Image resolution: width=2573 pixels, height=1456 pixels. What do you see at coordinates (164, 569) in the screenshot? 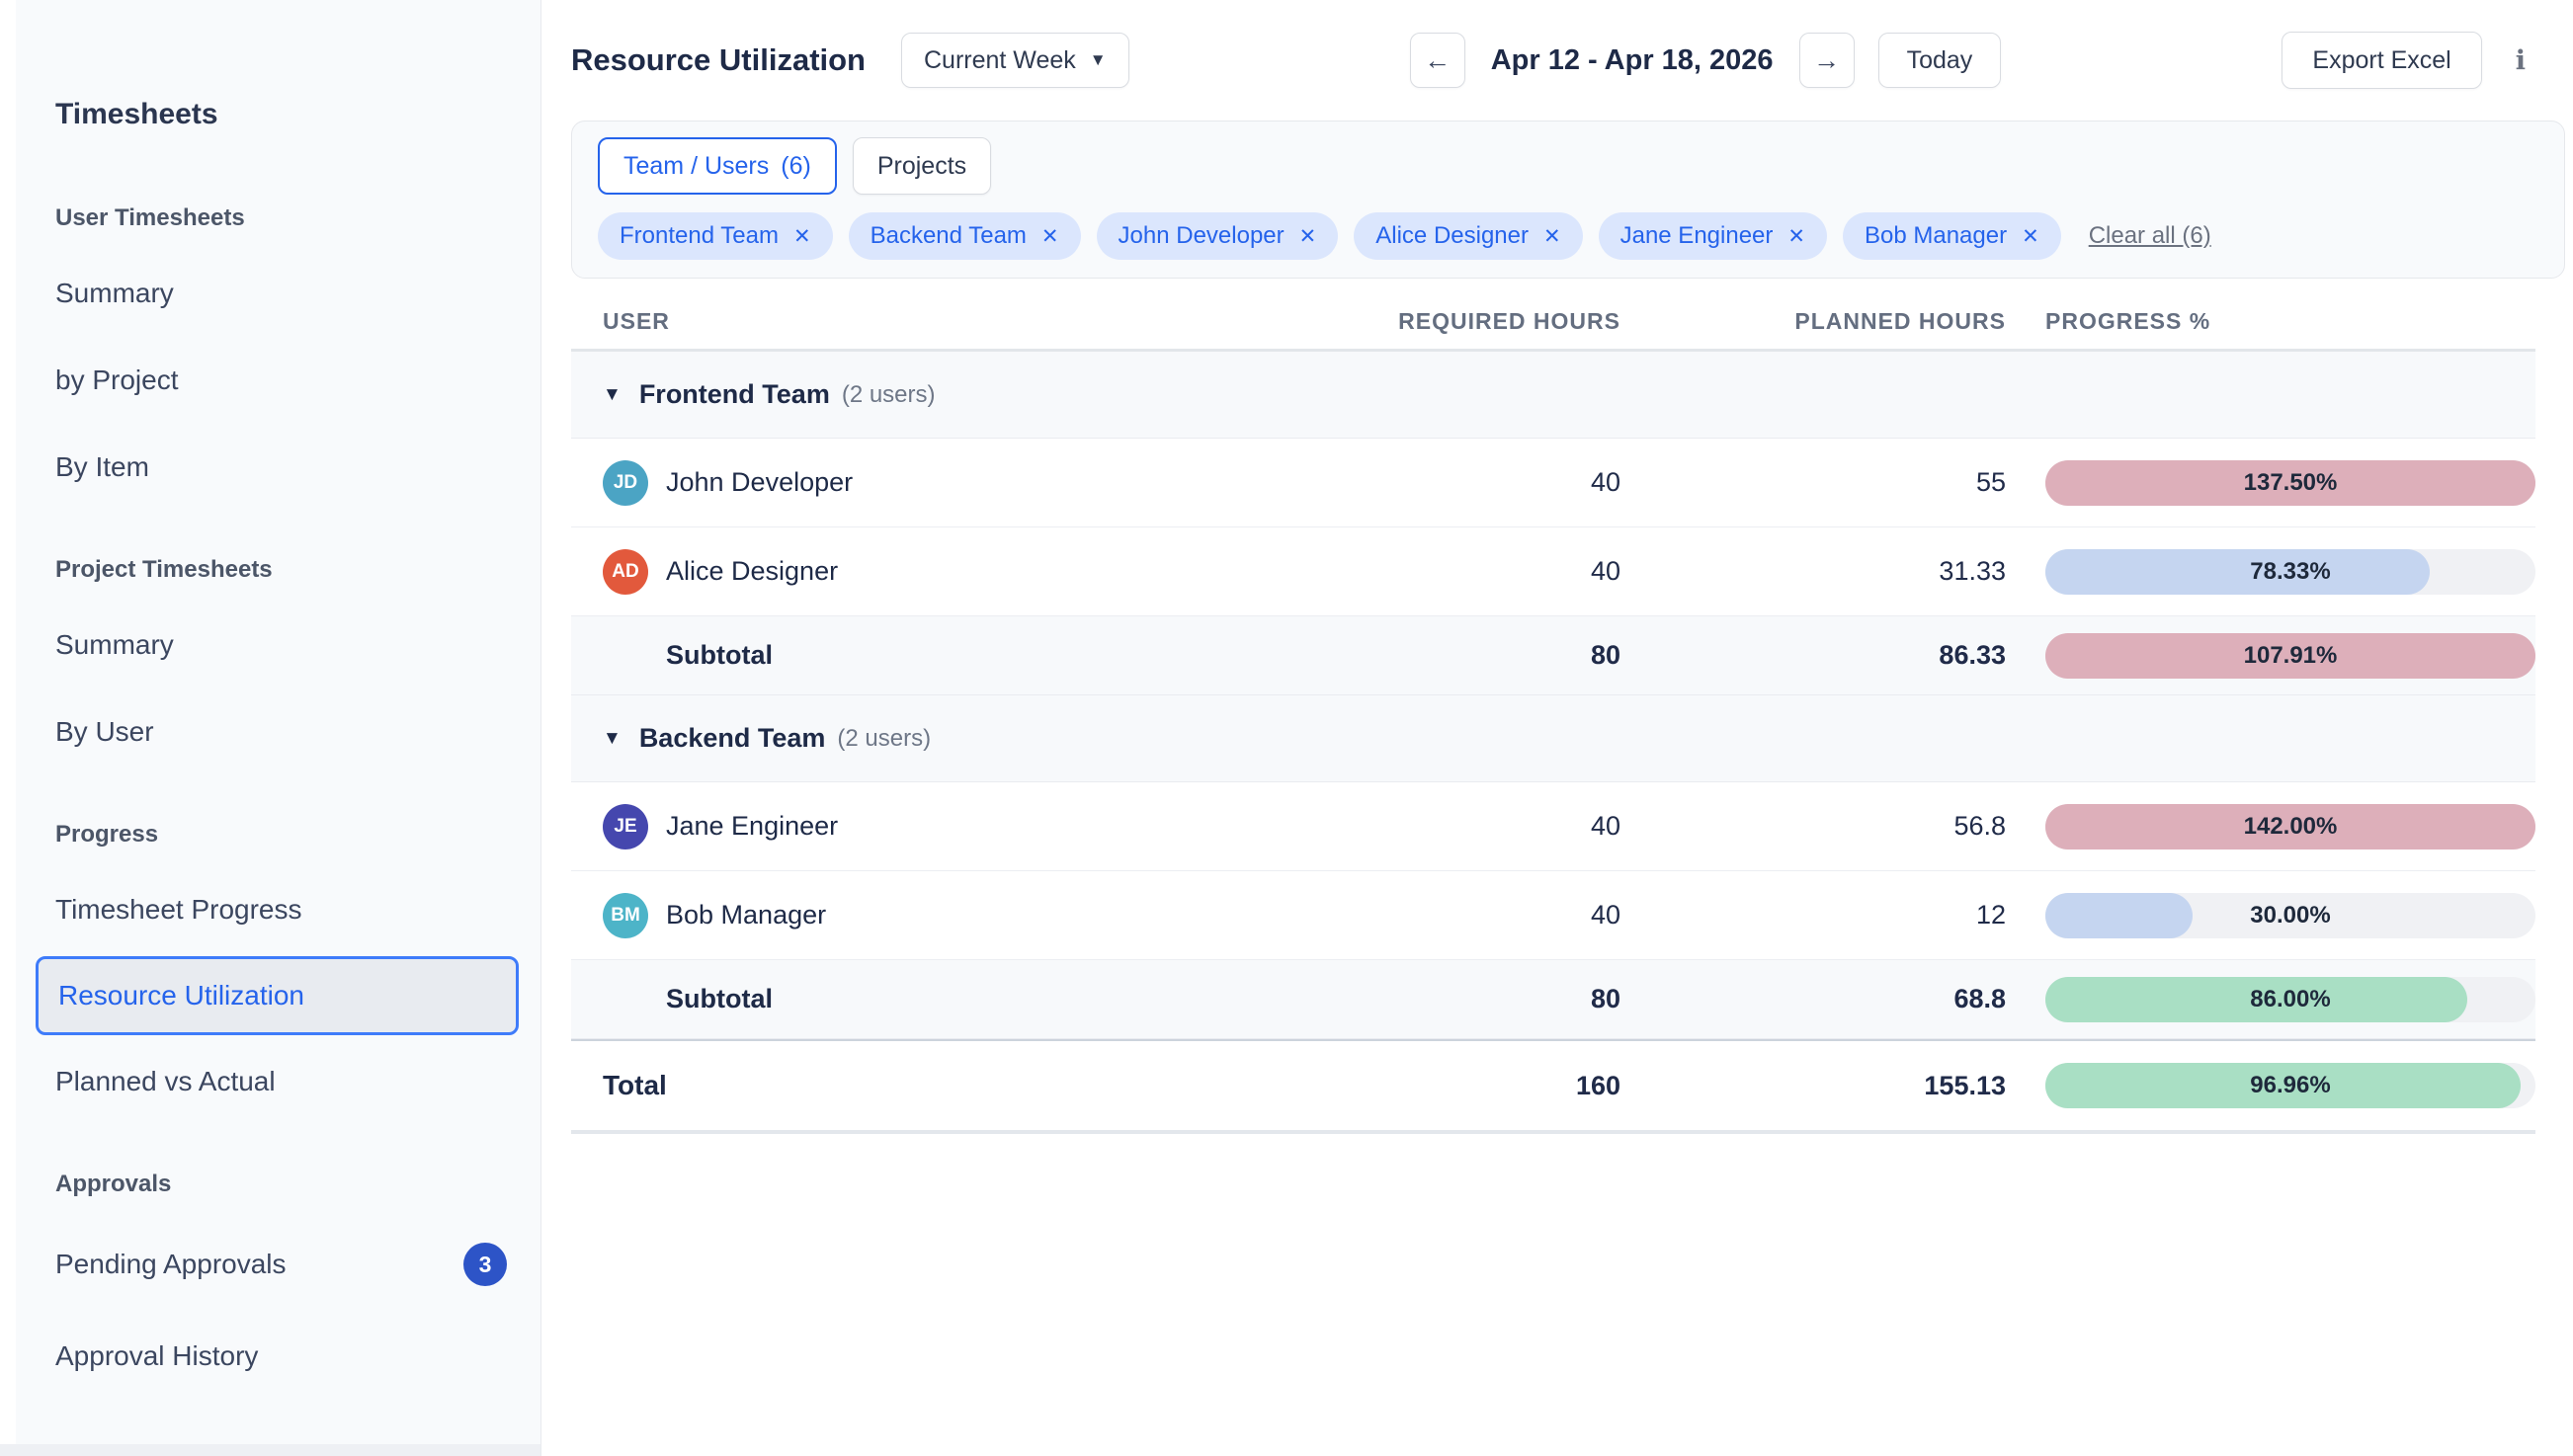
I see `sidebar-heading-project-timesheets: Project Timesheets` at bounding box center [164, 569].